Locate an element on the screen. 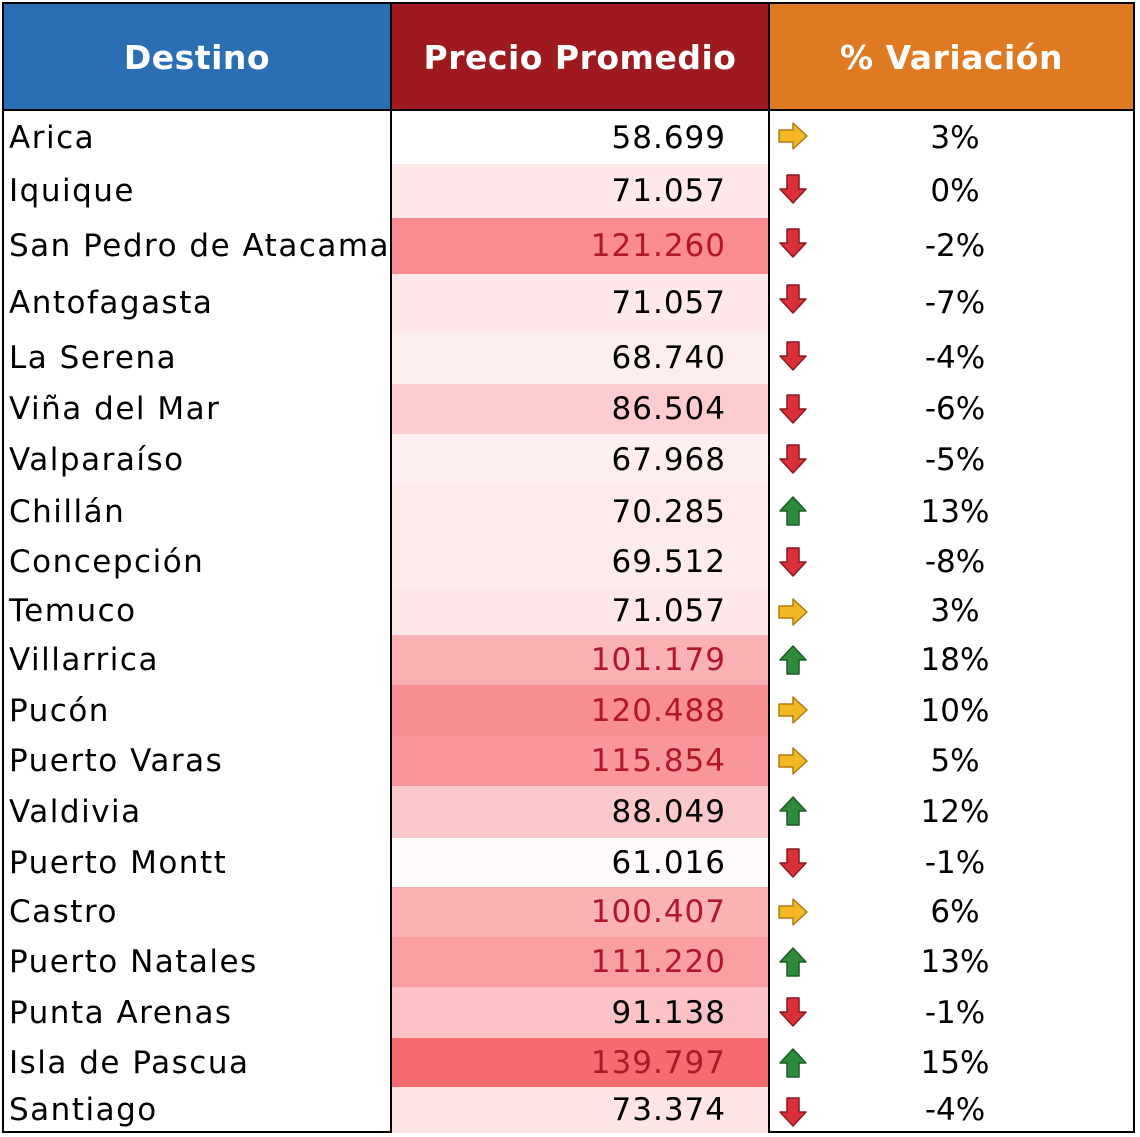  table-row: Iquique 71.057 0% is located at coordinates (568, 191).